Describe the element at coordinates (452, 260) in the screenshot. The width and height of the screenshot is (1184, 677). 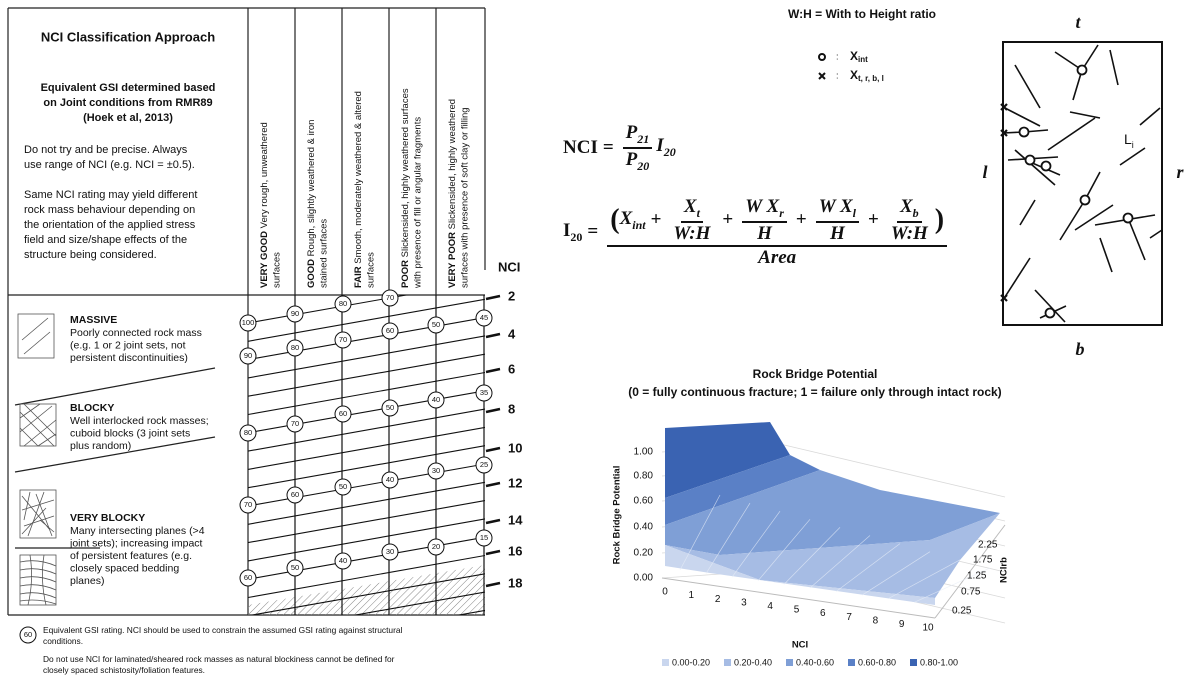
I see `column-grade: VERY POOR` at that location.